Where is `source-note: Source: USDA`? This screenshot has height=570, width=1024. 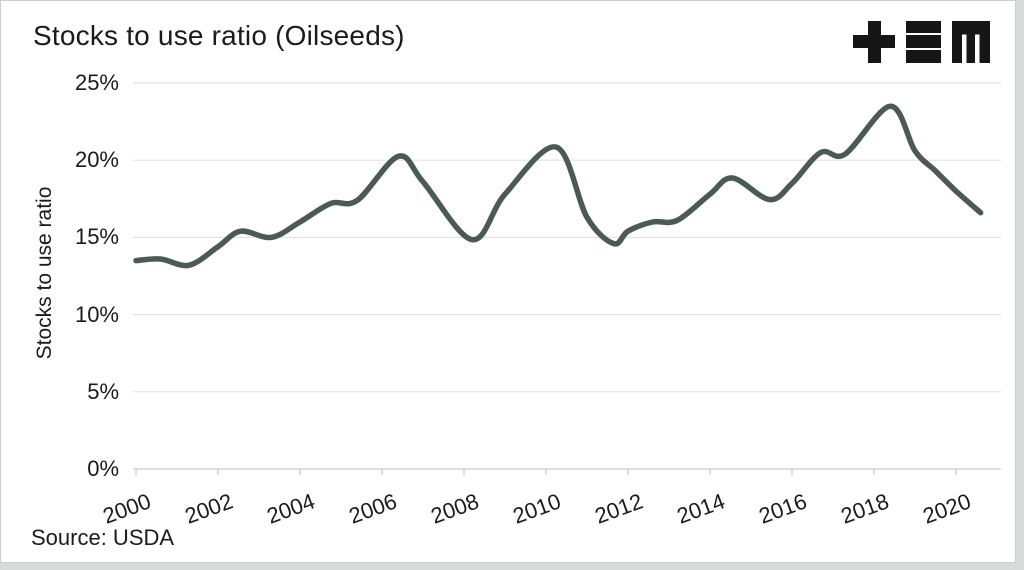 source-note: Source: USDA is located at coordinates (103, 537).